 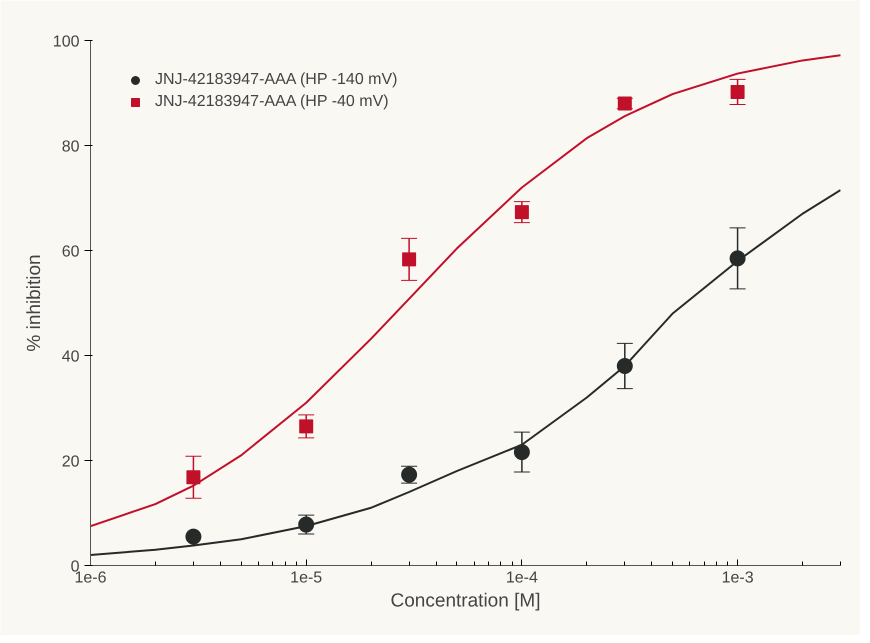 What do you see at coordinates (71, 462) in the screenshot?
I see `y-tick-label: 20` at bounding box center [71, 462].